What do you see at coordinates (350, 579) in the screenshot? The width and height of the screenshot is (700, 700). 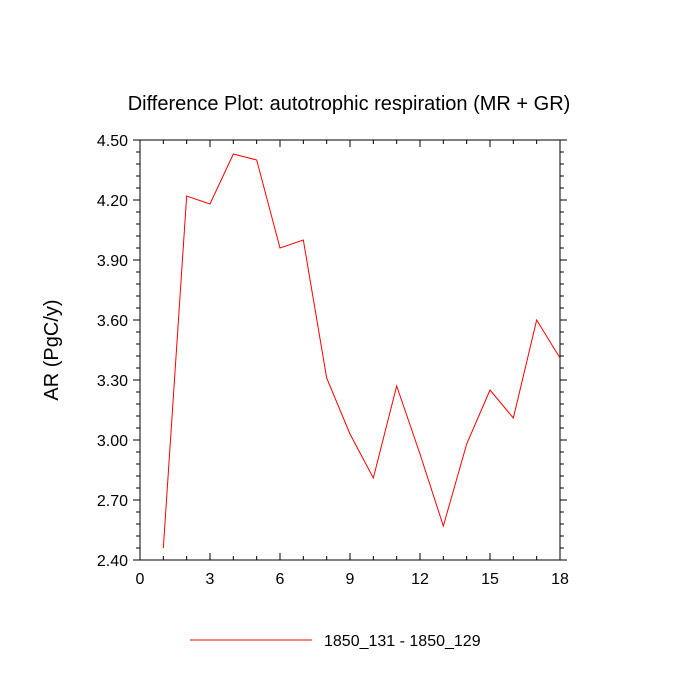 I see `x-tick-label: 9` at bounding box center [350, 579].